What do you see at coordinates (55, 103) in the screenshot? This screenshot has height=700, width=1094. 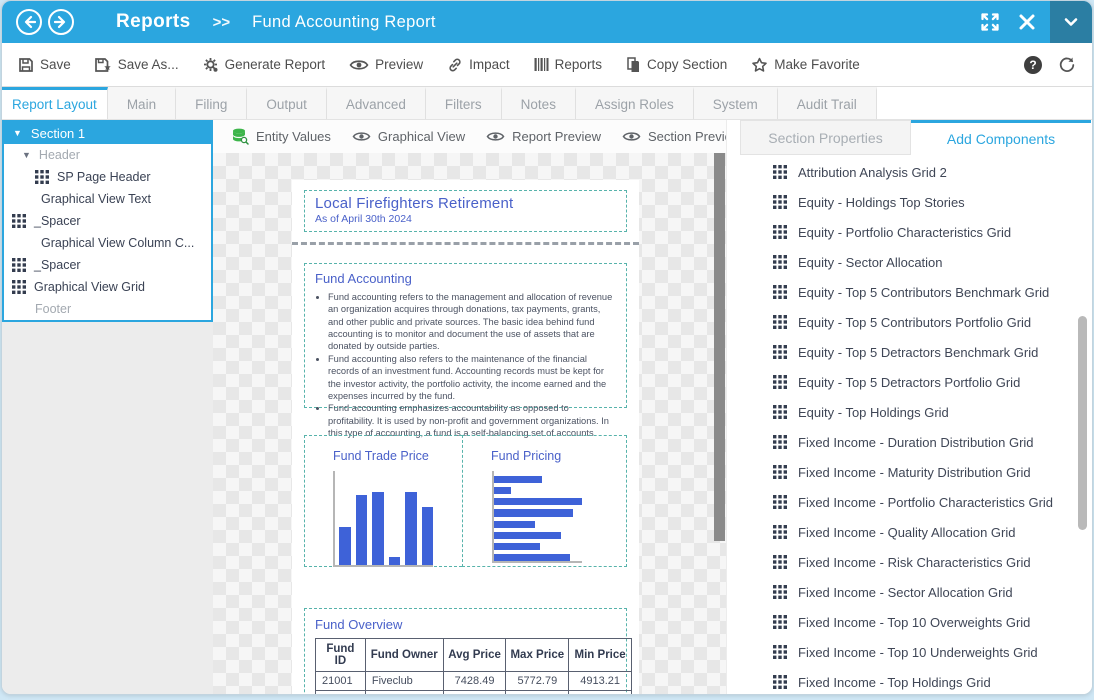 I see `tab-report-layout: Report Layout` at bounding box center [55, 103].